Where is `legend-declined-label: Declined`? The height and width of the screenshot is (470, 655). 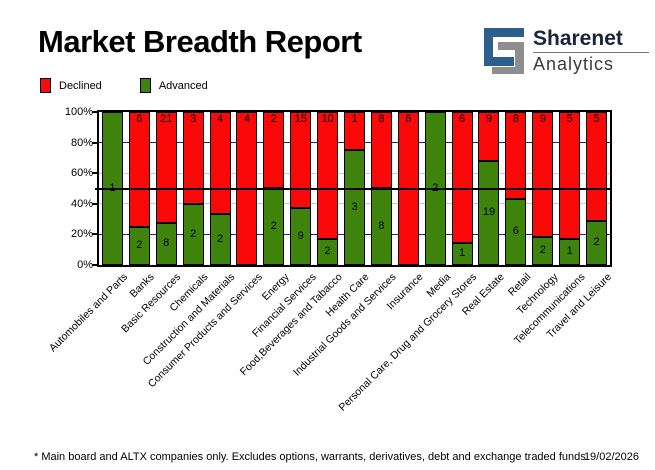
legend-declined-label: Declined is located at coordinates (80, 85).